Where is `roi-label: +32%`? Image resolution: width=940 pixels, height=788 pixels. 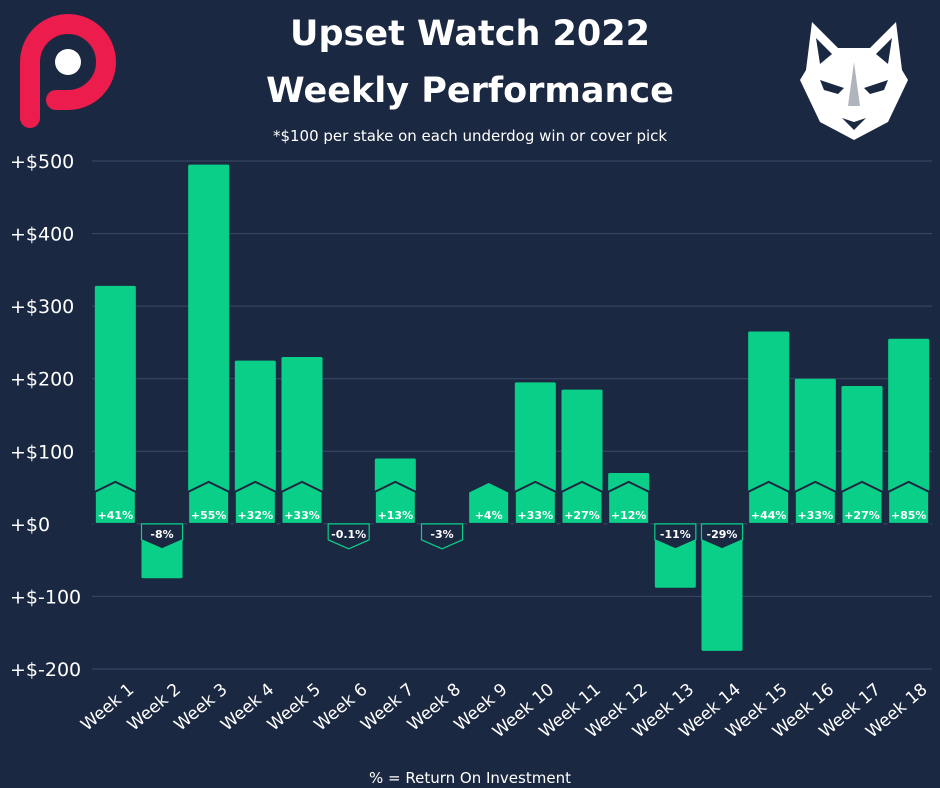
roi-label: +32% is located at coordinates (256, 515).